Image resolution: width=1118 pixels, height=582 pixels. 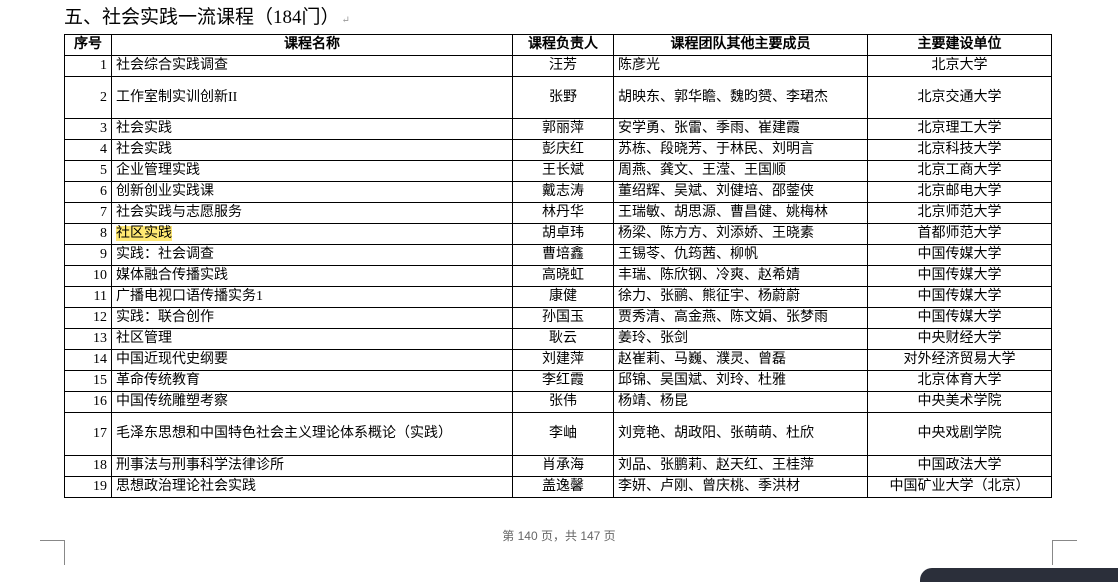 What do you see at coordinates (88, 434) in the screenshot?
I see `cell-index: 17` at bounding box center [88, 434].